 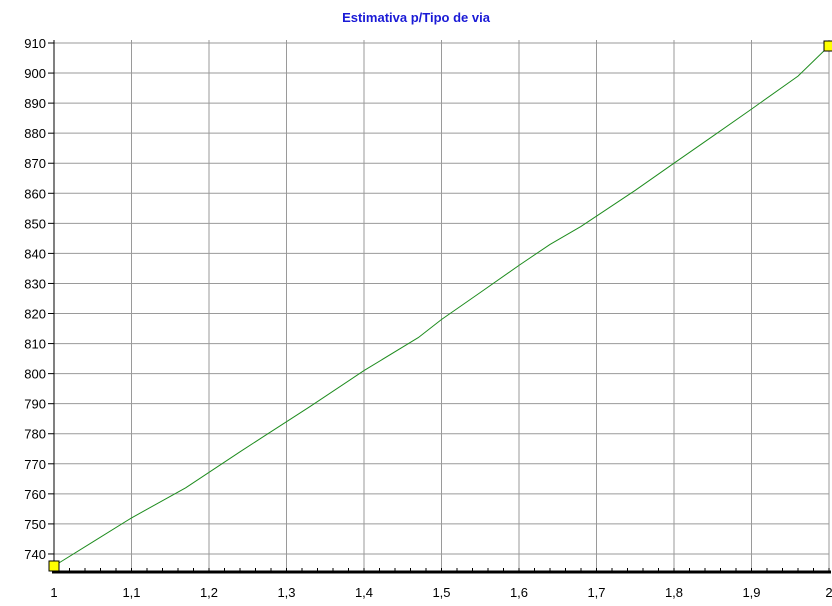 What do you see at coordinates (35, 314) in the screenshot?
I see `y-tick-label: 820` at bounding box center [35, 314].